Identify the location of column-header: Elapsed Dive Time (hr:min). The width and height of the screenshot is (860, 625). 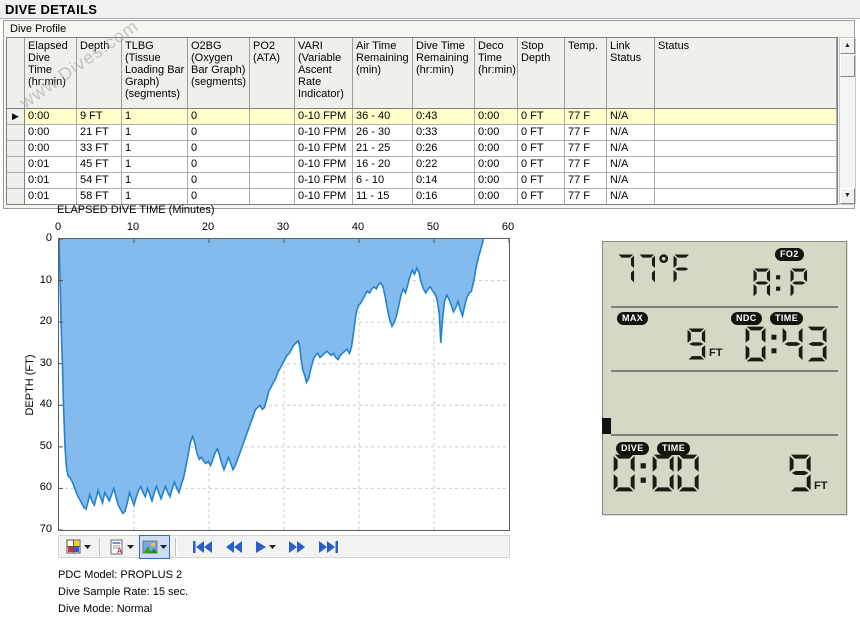
(51, 73).